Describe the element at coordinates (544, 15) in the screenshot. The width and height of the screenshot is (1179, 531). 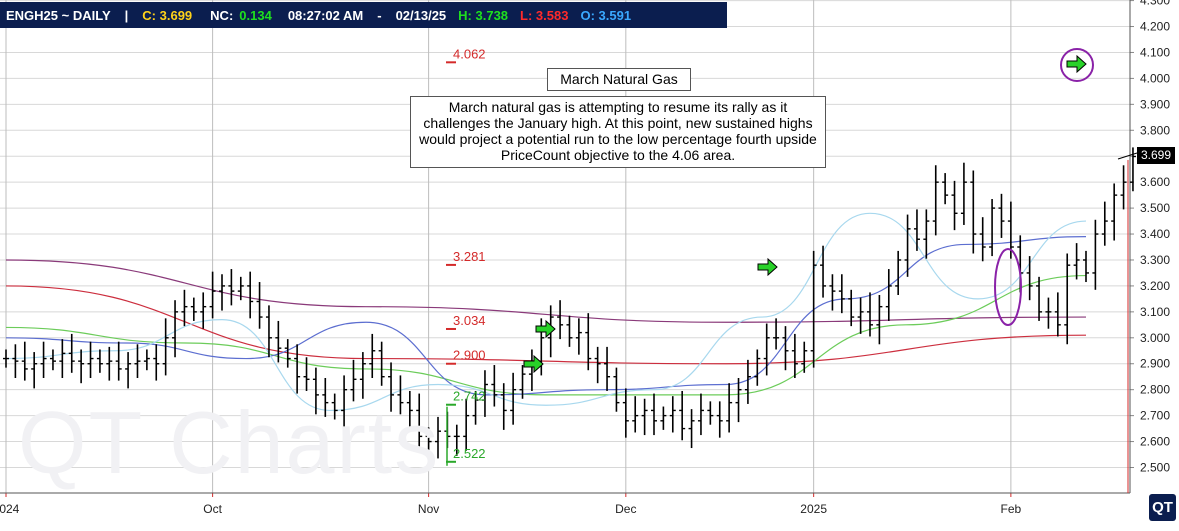
I see `low-value: L: 3.583` at that location.